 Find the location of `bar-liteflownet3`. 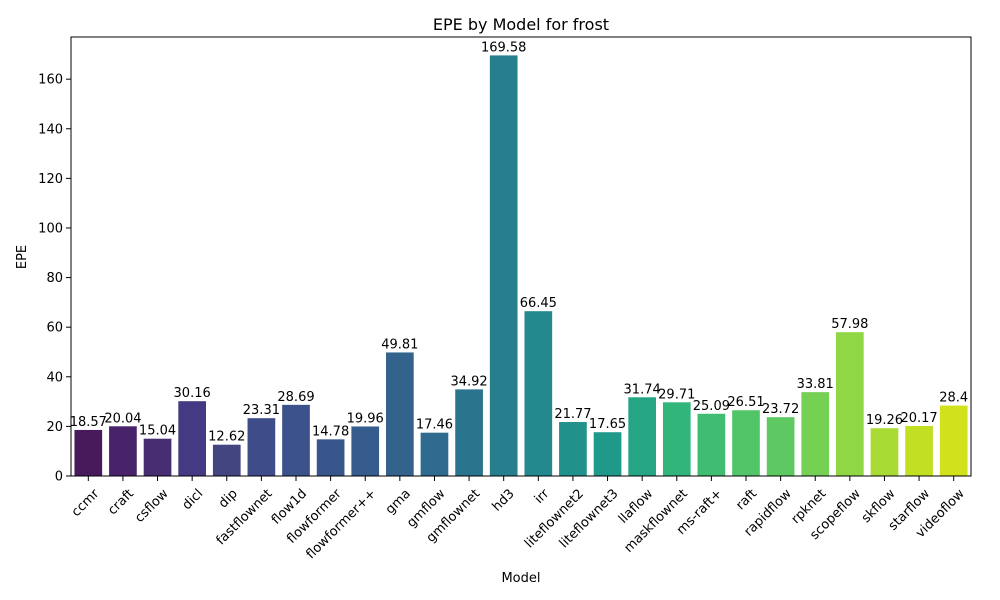

bar-liteflownet3 is located at coordinates (607, 454).